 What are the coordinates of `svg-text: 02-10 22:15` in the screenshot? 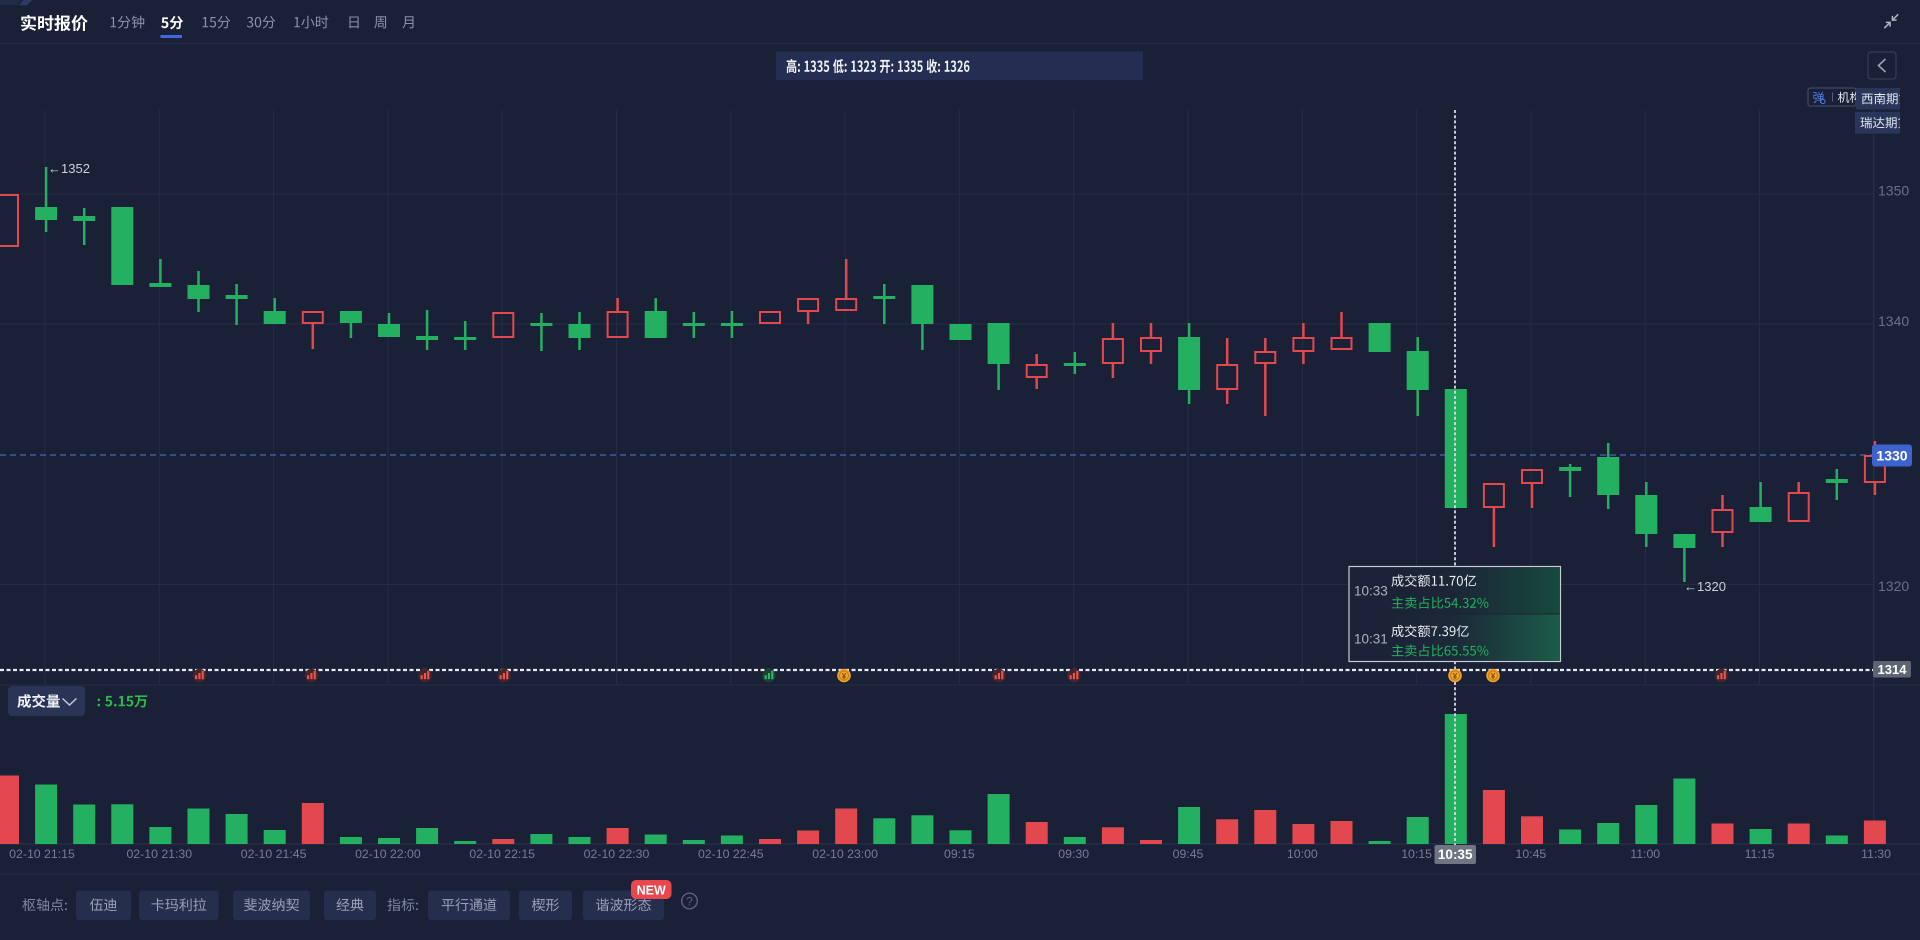 It's located at (502, 854).